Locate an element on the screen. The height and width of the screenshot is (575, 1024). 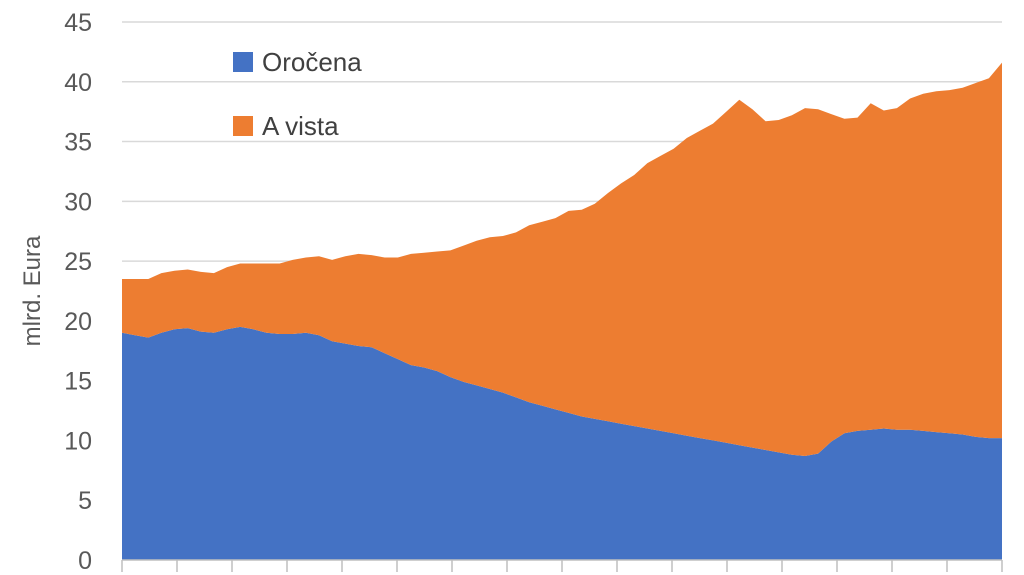
y-tick-label: 35 is located at coordinates (78, 143).